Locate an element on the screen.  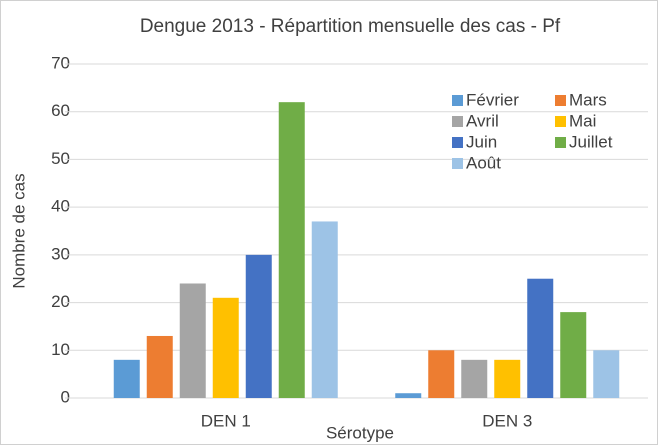
x-tick-label: DEN 1 is located at coordinates (226, 420).